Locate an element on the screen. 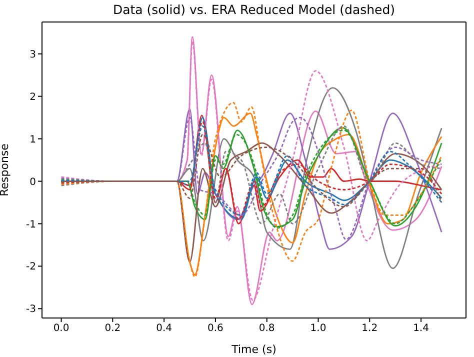  y-axis-title: Response is located at coordinates (5, 169).